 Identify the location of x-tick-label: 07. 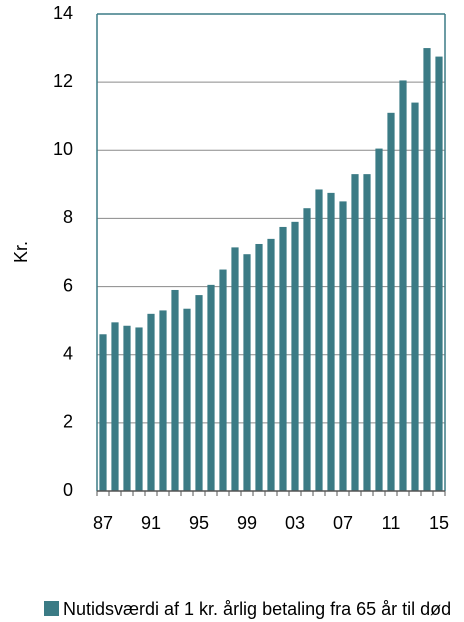
(343, 523).